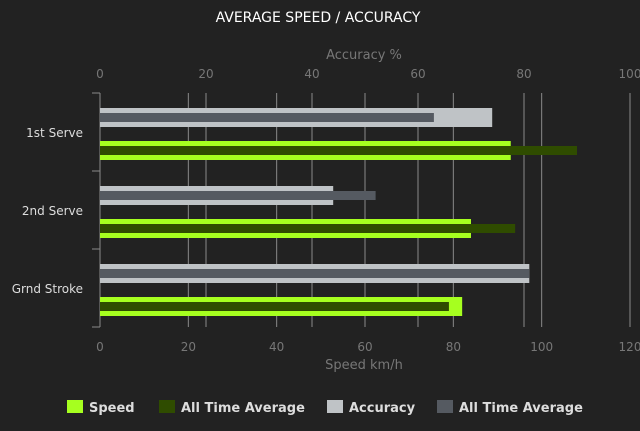  What do you see at coordinates (52, 211) in the screenshot?
I see `category-label: 2nd Serve` at bounding box center [52, 211].